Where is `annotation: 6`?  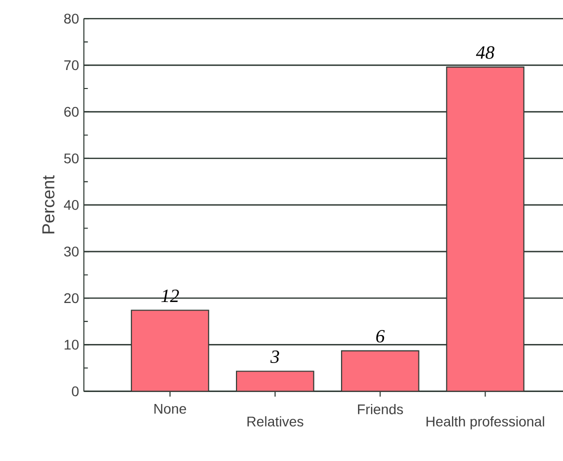 annotation: 6 is located at coordinates (380, 336).